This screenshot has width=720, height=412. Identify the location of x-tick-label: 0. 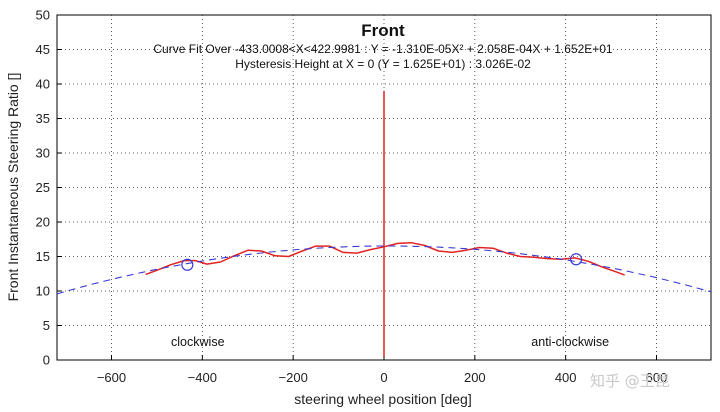
(383, 377).